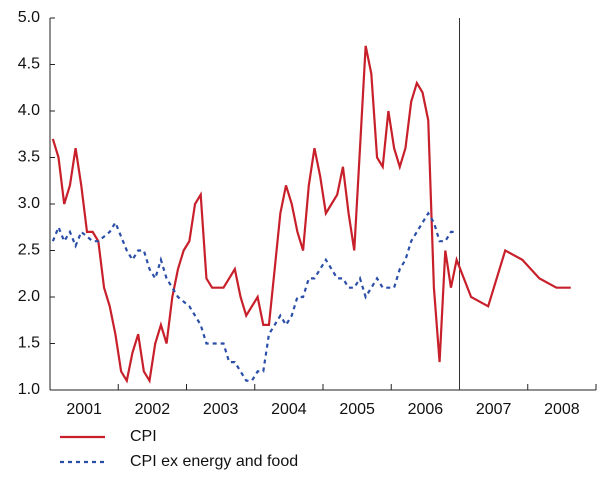 This screenshot has width=597, height=486. I want to click on y-tick-label: 3.0, so click(29, 203).